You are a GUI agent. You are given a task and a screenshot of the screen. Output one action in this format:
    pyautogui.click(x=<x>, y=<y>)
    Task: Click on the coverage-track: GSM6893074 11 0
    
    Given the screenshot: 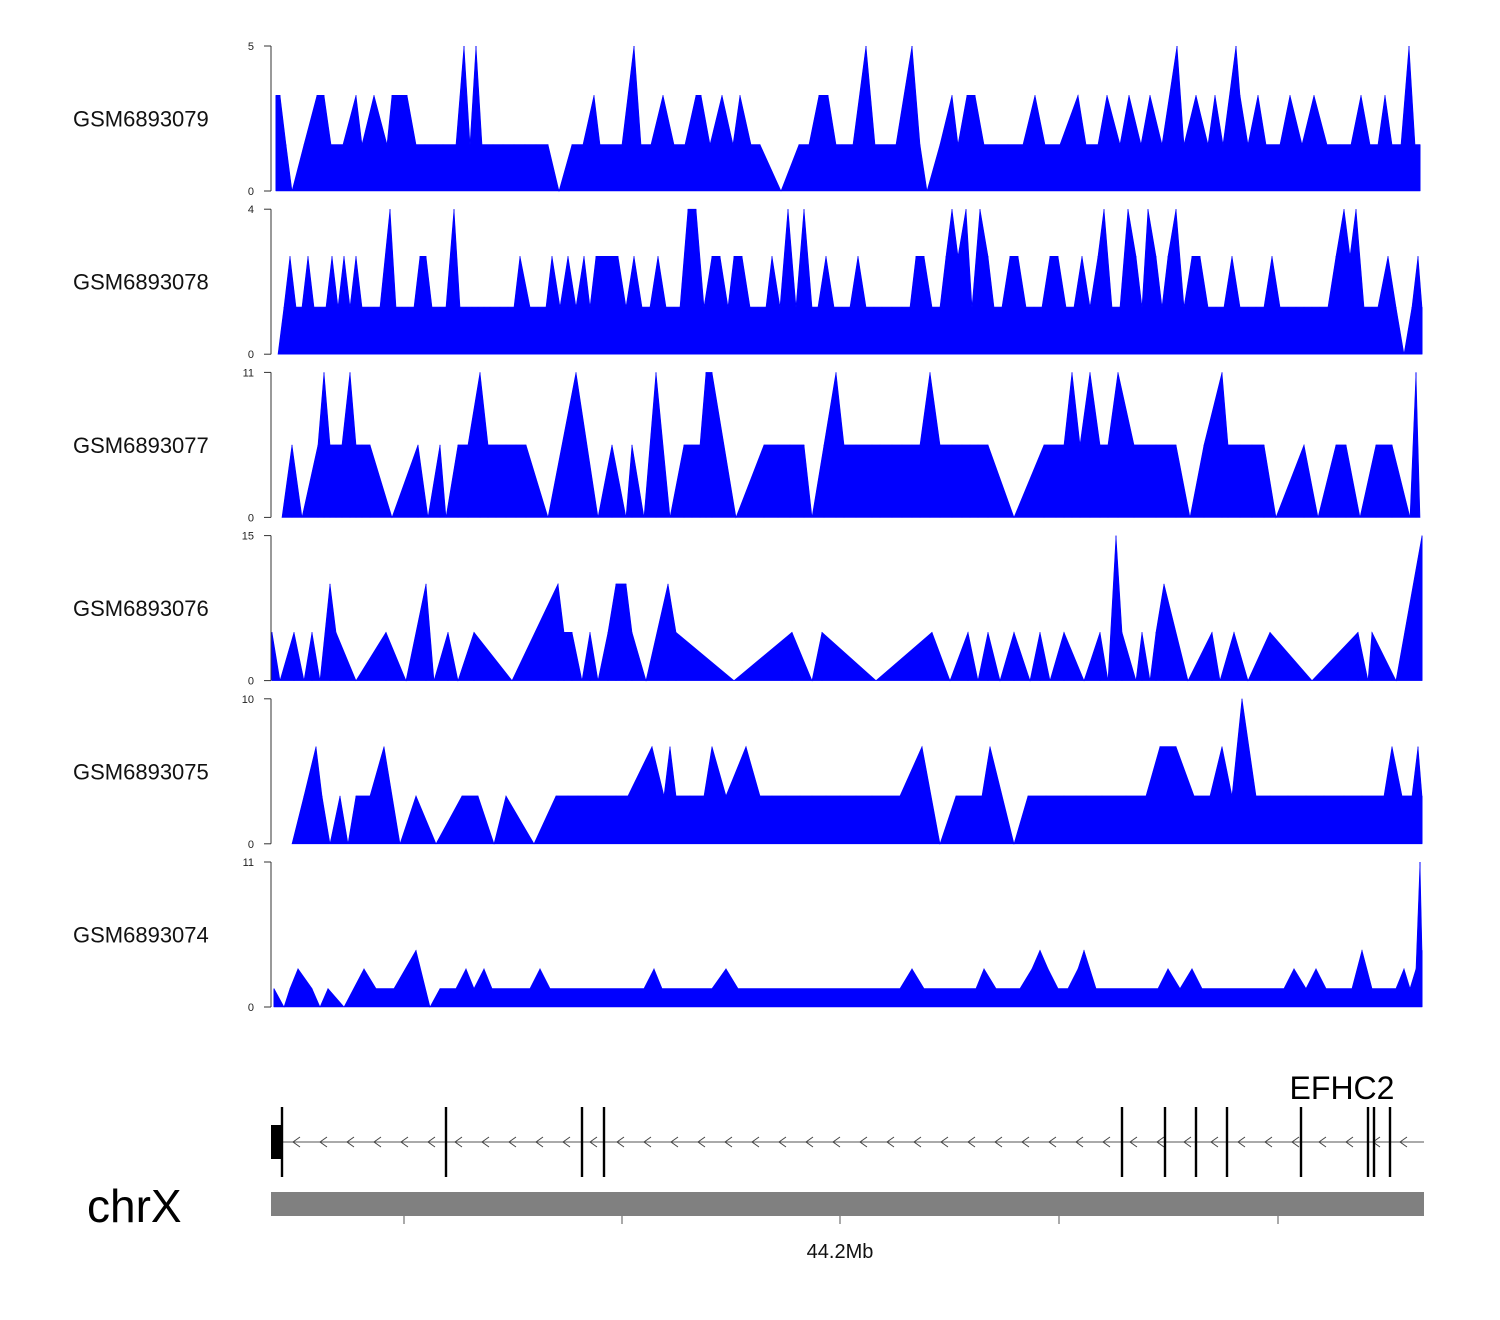 What is the action you would take?
    pyautogui.click(x=748, y=935)
    